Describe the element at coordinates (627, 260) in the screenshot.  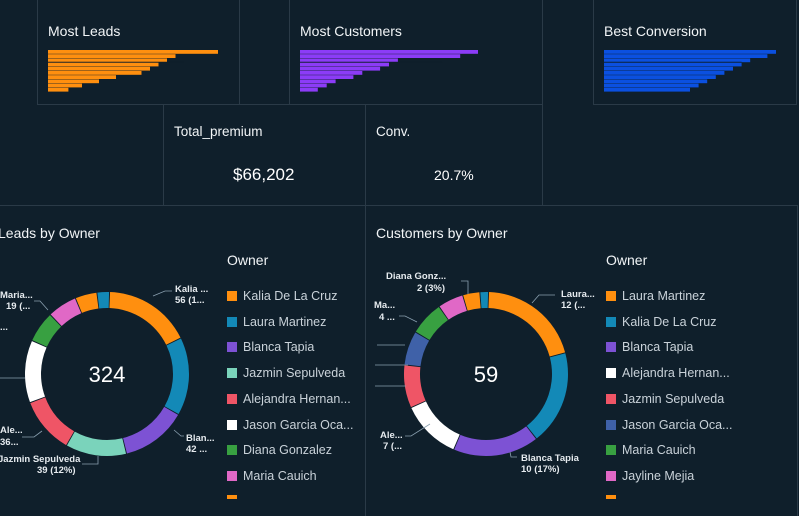
I see `legend-title: Owner` at that location.